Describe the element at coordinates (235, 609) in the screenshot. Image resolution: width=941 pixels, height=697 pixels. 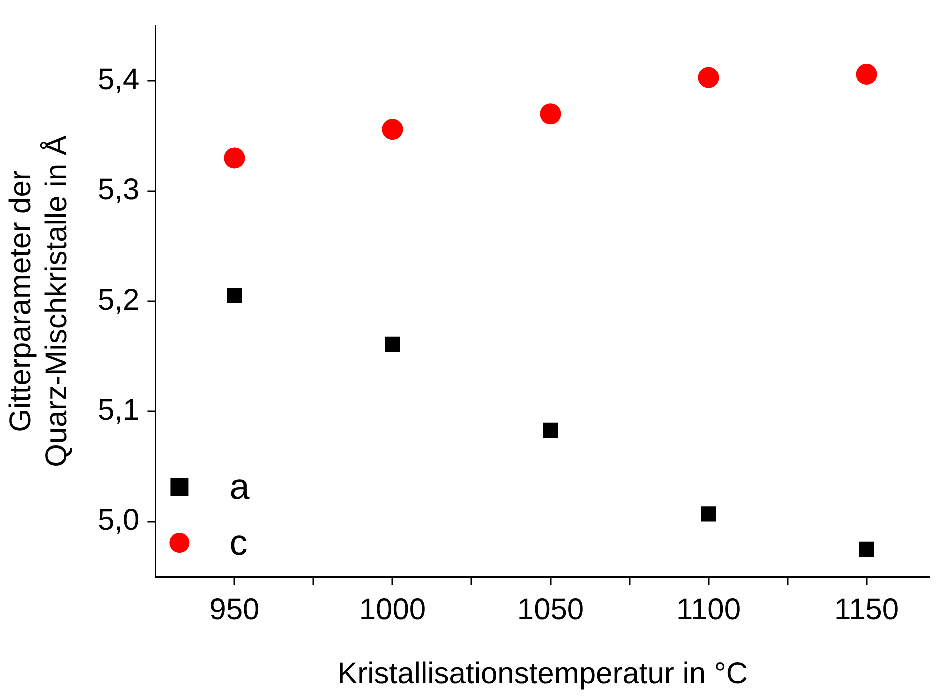
I see `x-tick-label: 950` at that location.